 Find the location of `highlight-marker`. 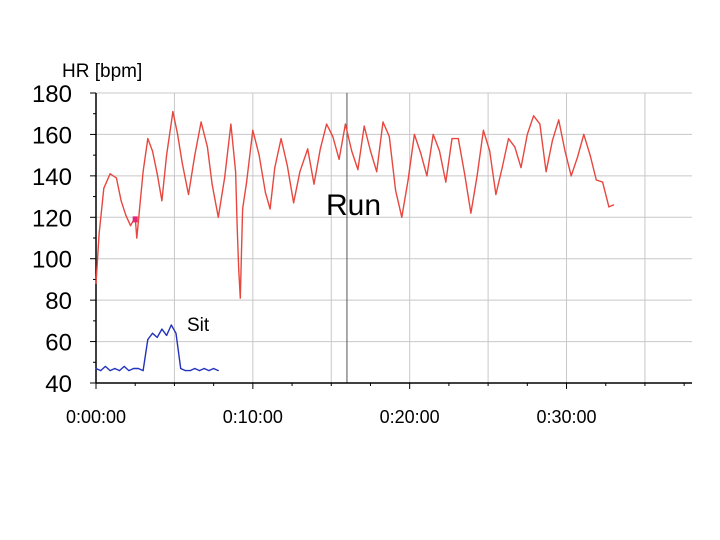

highlight-marker is located at coordinates (135, 219).